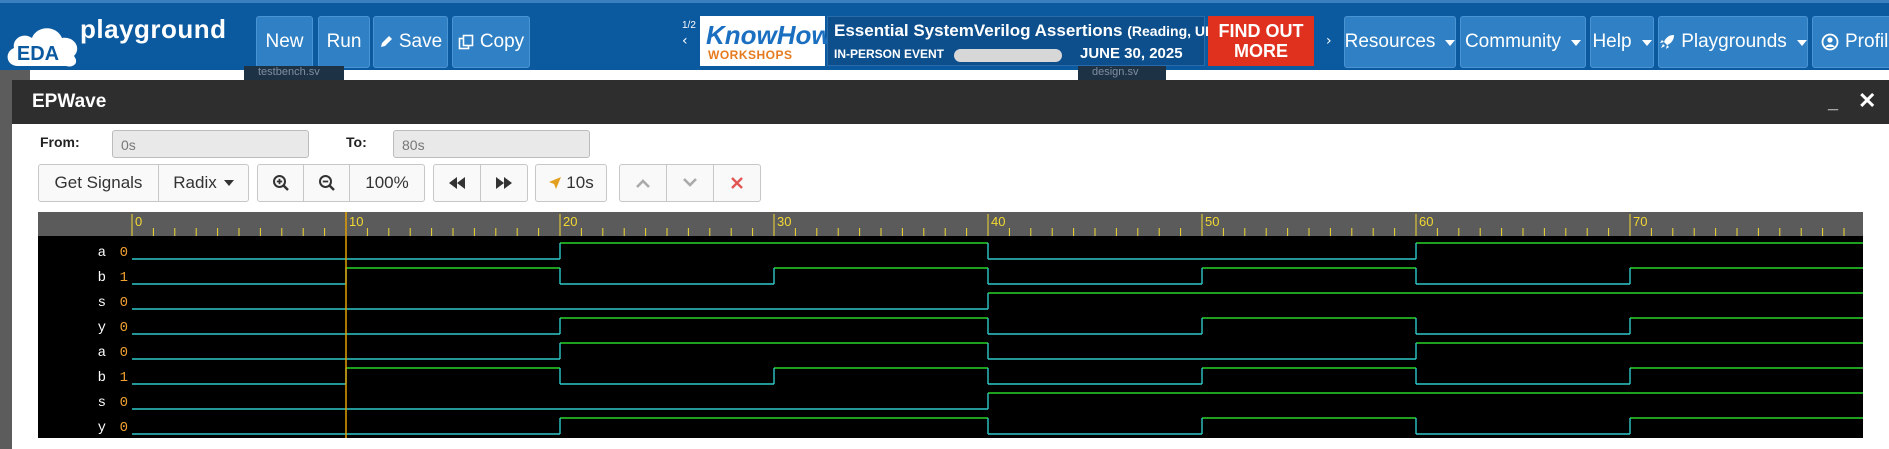  I want to click on resources-menu: Resources, so click(1400, 42).